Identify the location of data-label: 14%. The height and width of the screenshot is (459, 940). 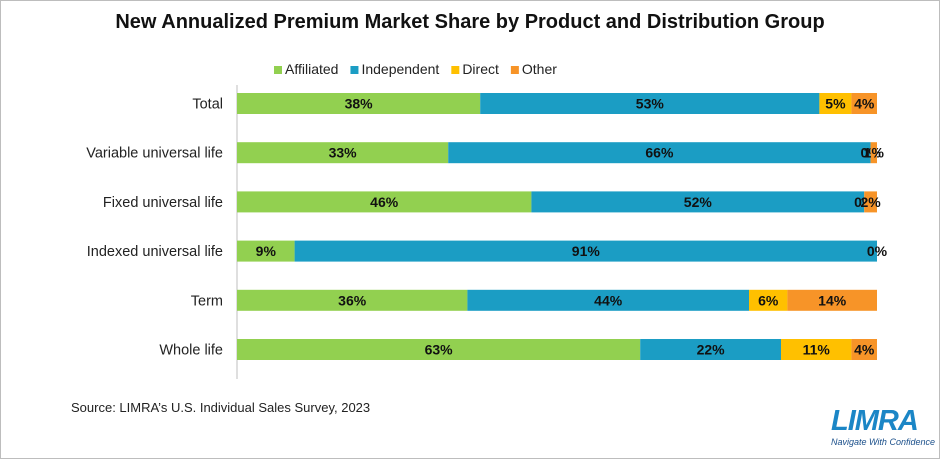
(832, 300).